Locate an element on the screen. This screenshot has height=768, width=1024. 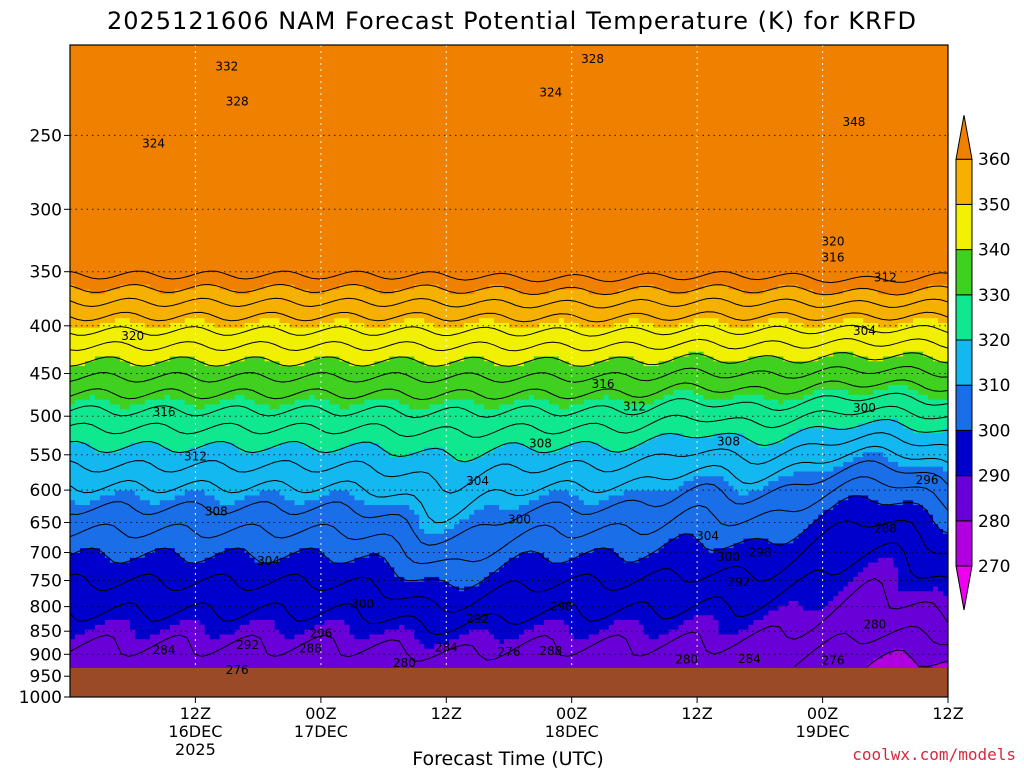
y-tick-label: 450 is located at coordinates (46, 375).